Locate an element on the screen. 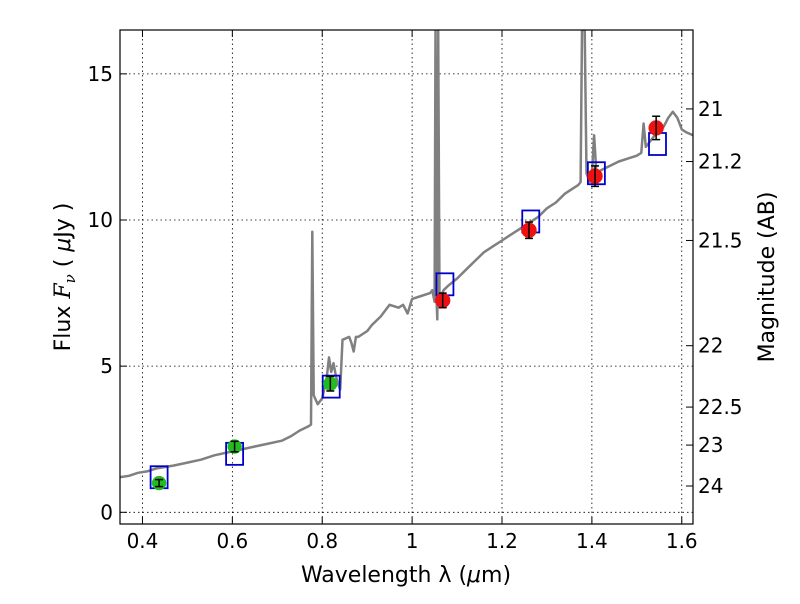  y2-tick-label: 23 is located at coordinates (710, 445).